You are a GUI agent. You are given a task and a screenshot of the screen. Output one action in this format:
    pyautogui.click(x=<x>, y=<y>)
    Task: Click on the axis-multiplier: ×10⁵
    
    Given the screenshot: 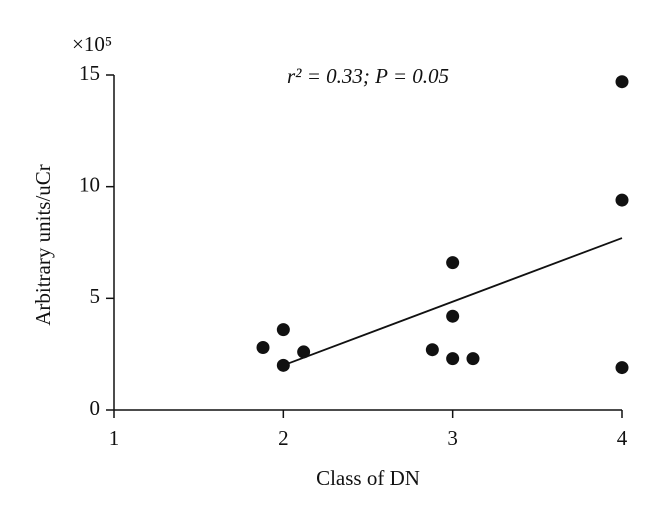 What is the action you would take?
    pyautogui.click(x=92, y=44)
    